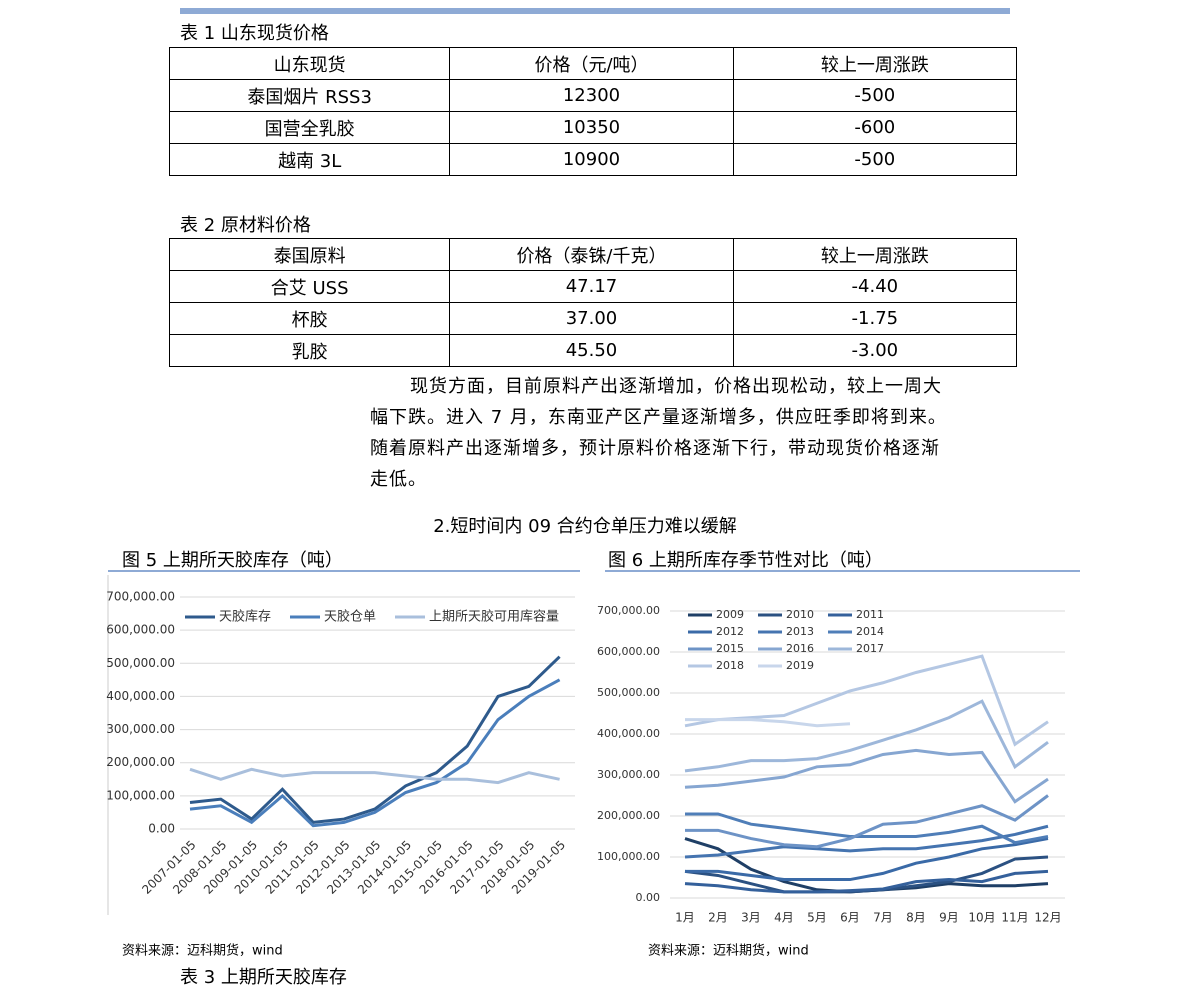  What do you see at coordinates (745, 560) in the screenshot?
I see `figure-caption: 图 6 上期所库存季节性对比（吨）` at bounding box center [745, 560].